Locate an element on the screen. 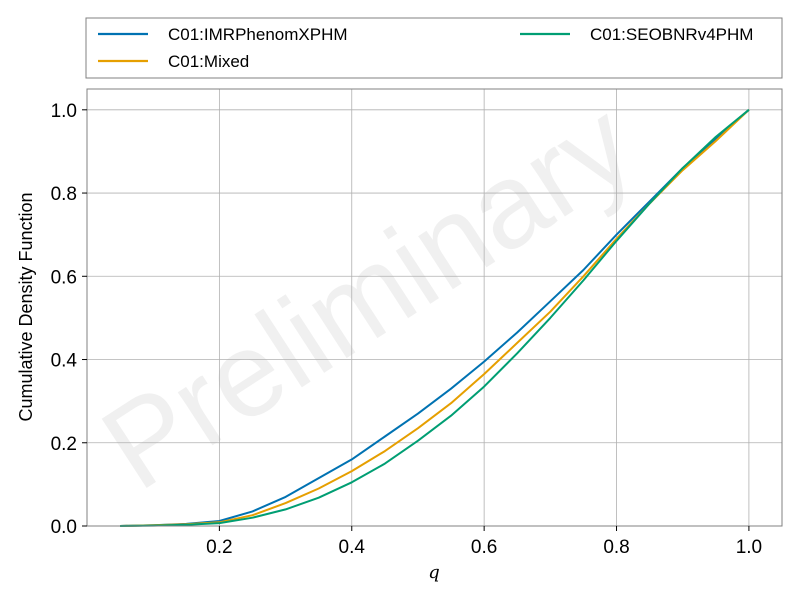  x-tick-label: 0.8 is located at coordinates (616, 547).